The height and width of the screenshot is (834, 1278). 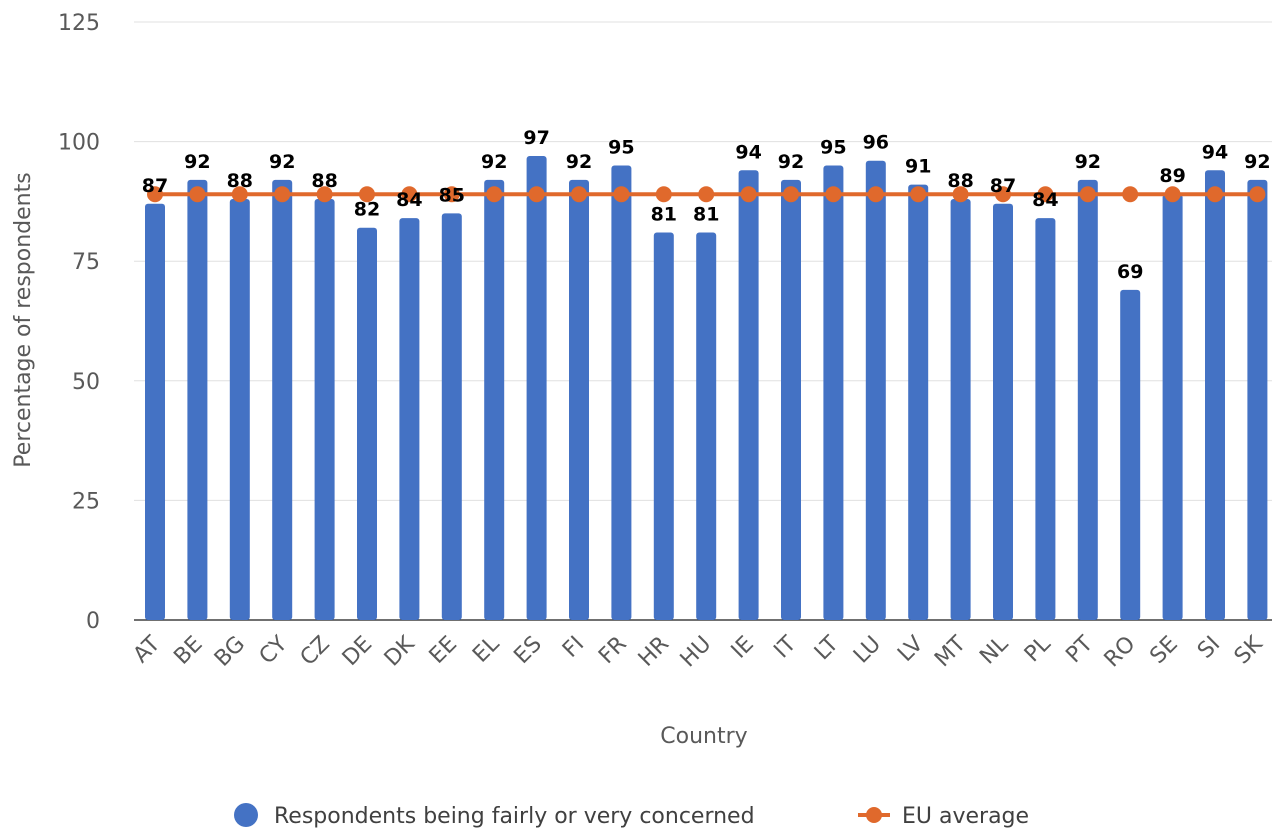 What do you see at coordinates (1087, 399) in the screenshot?
I see `bar-pt` at bounding box center [1087, 399].